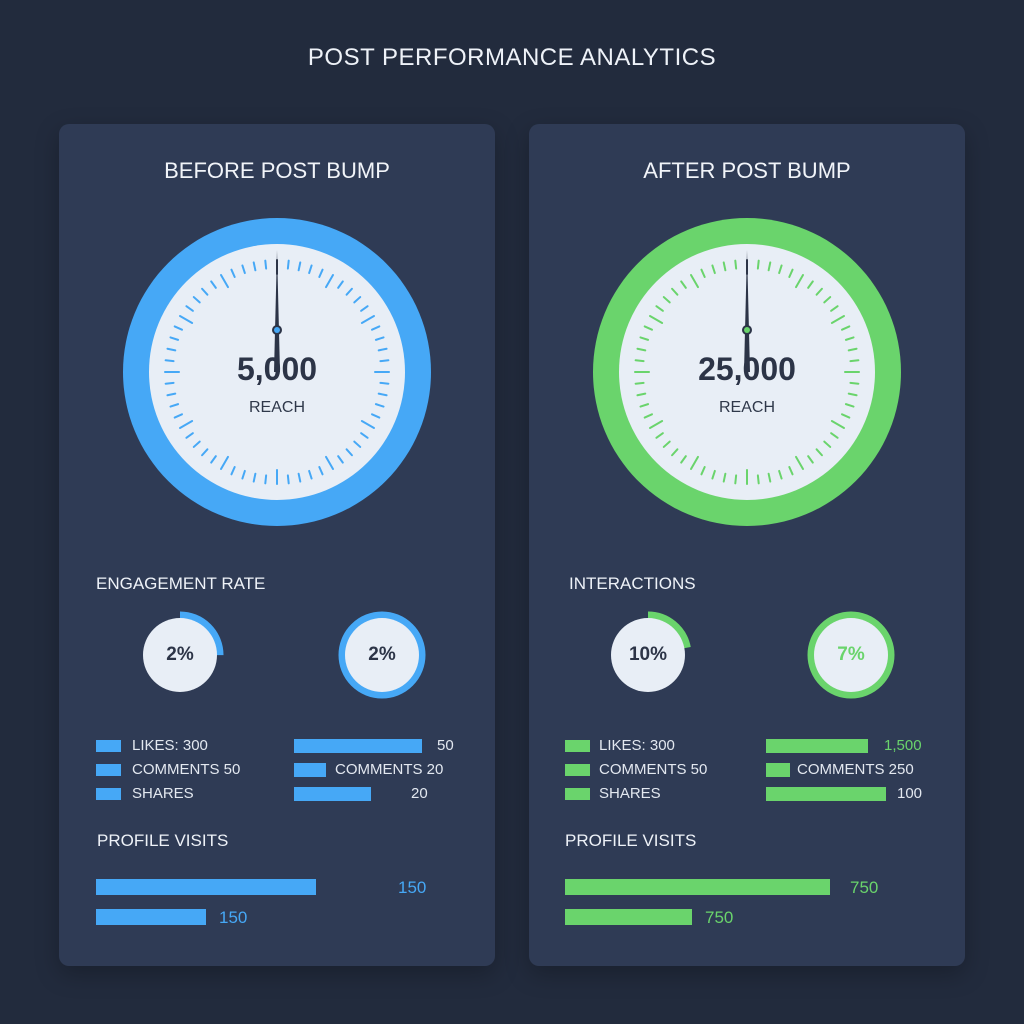  I want to click on after-likes-value: 1,500, so click(903, 745).